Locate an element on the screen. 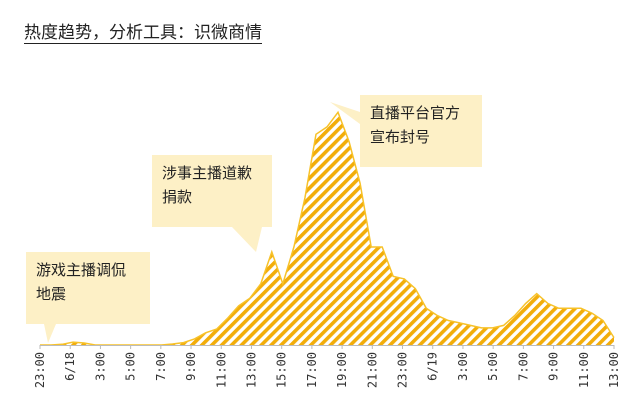  x-tick-label: 6/19 is located at coordinates (433, 366).